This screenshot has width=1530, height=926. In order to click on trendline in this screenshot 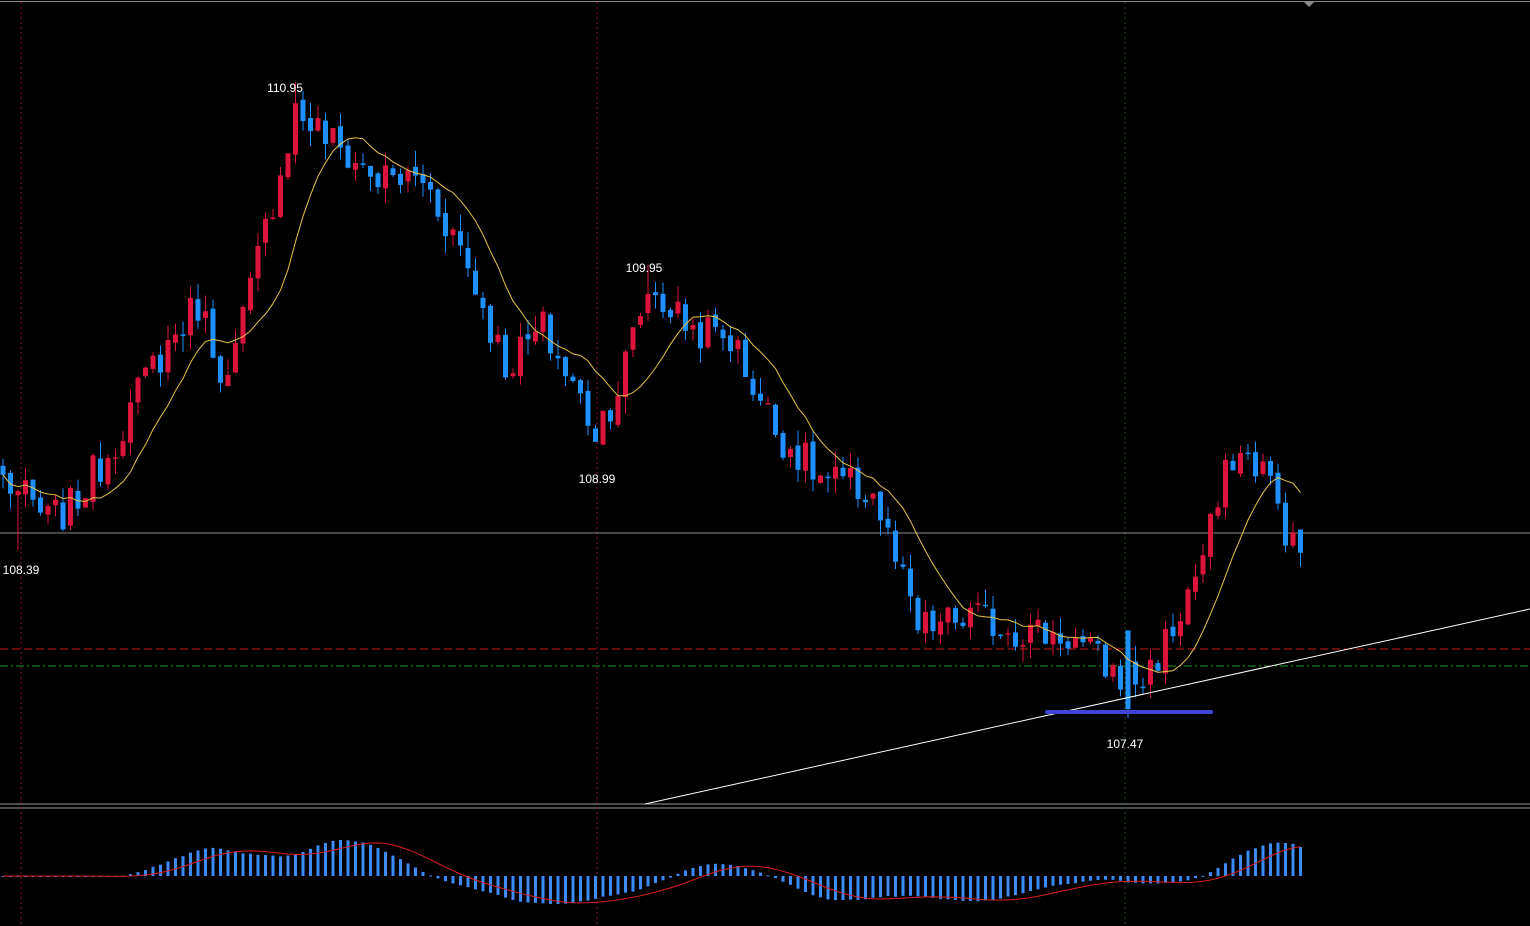, I will do `click(1087, 706)`.